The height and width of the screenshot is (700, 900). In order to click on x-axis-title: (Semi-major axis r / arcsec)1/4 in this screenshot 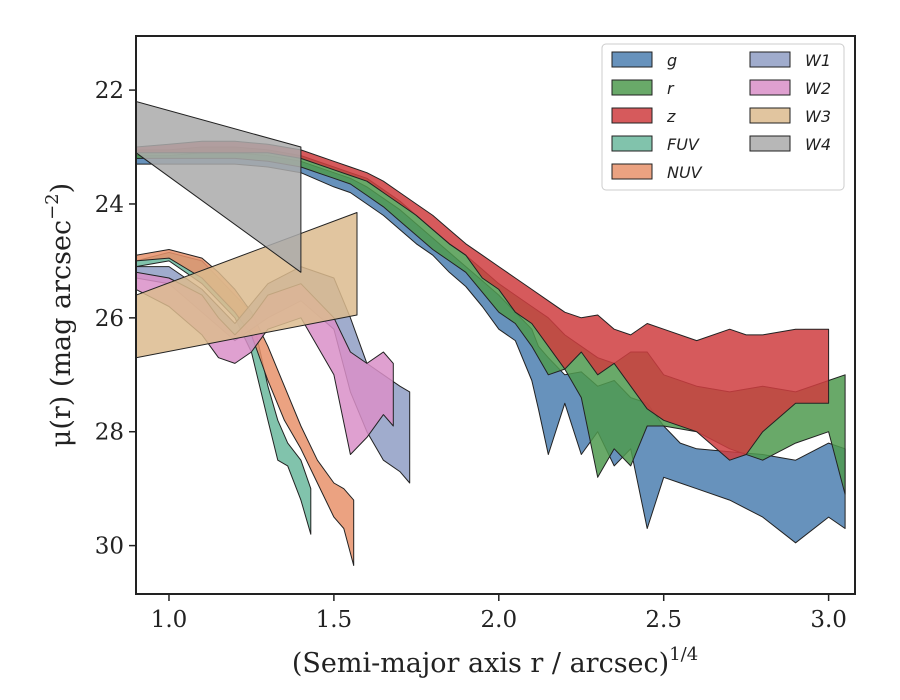, I will do `click(495, 661)`.